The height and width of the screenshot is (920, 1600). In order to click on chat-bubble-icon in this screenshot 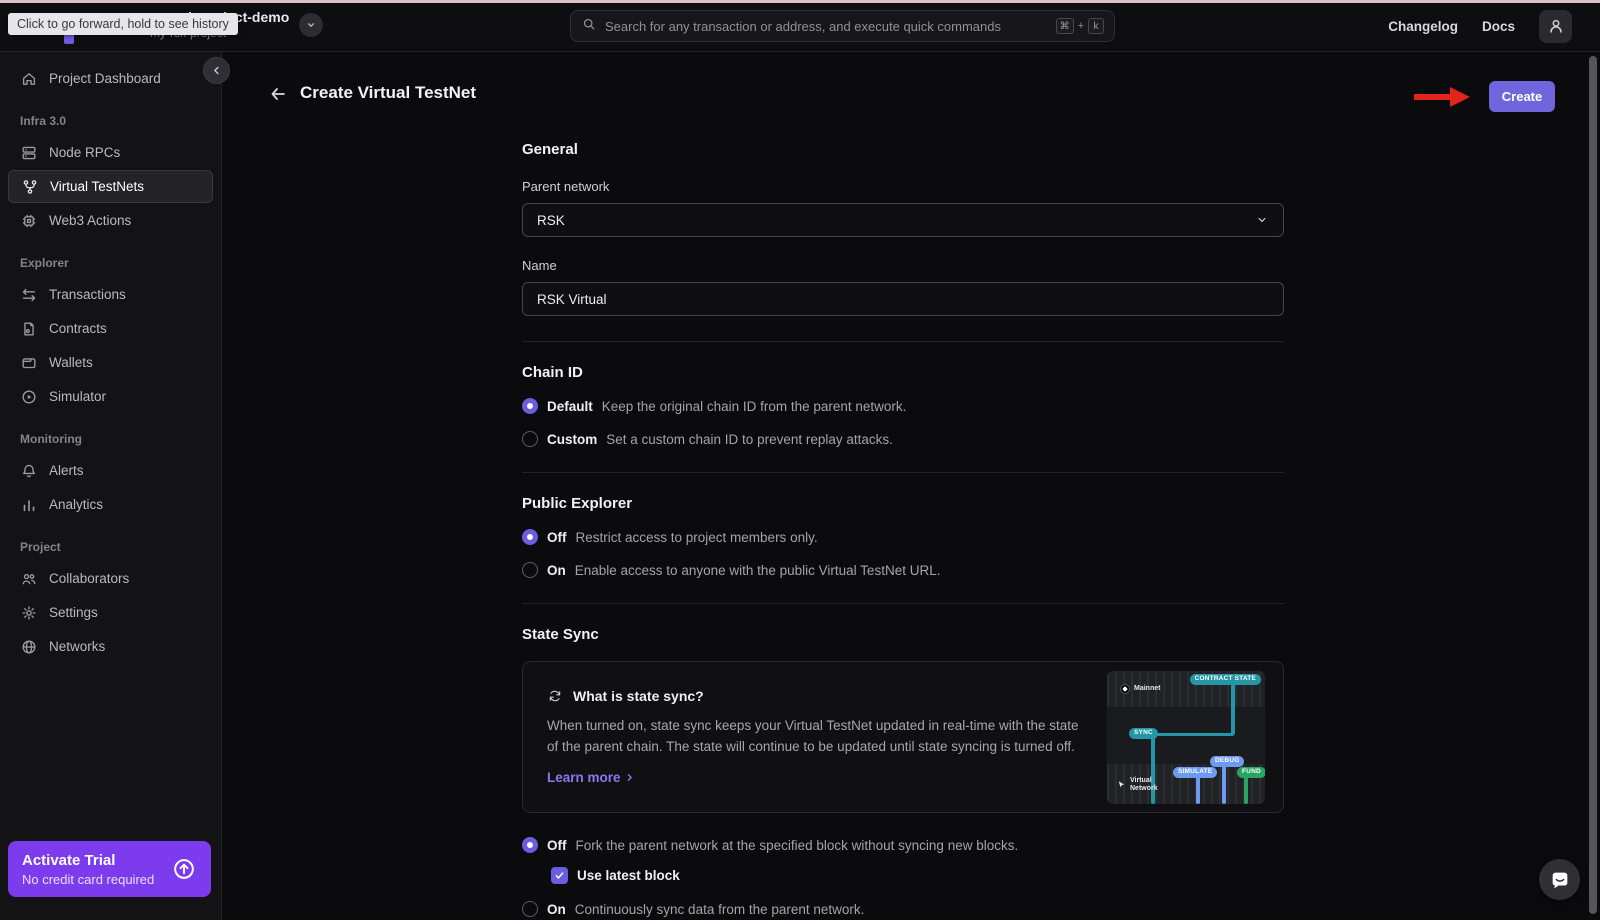, I will do `click(1559, 880)`.